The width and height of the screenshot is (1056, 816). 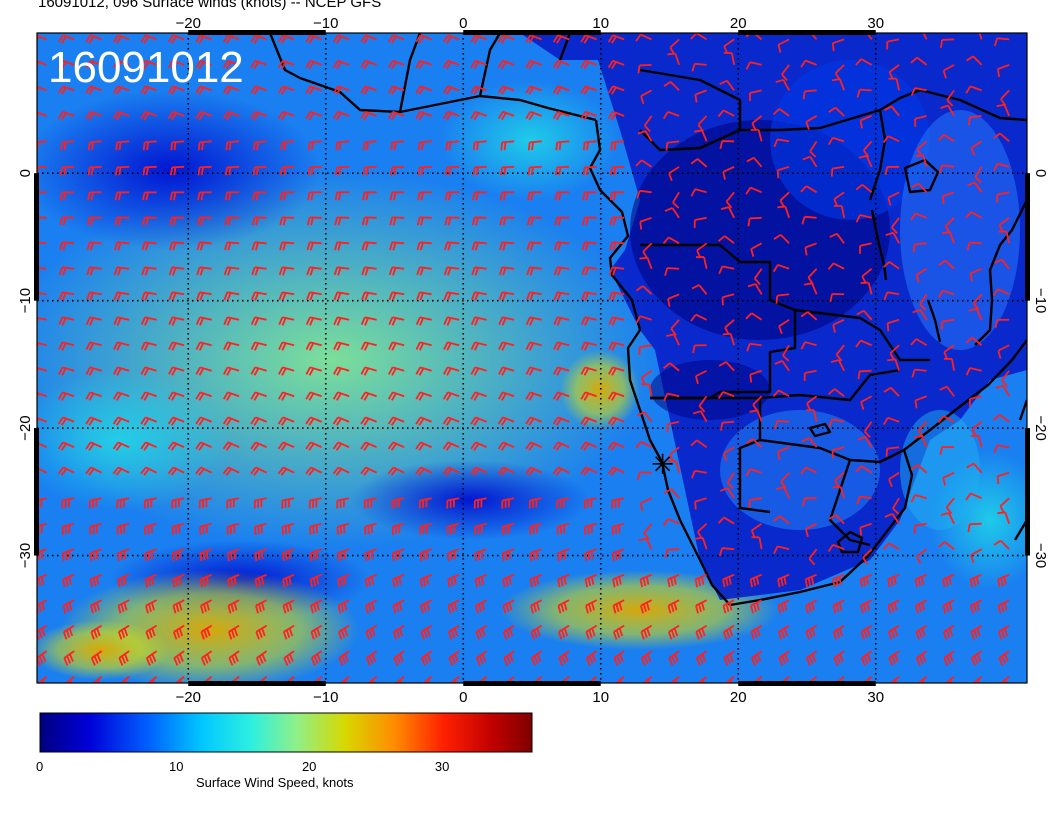 I want to click on colorbar-label: Surface Wind Speed, knots, so click(x=275, y=782).